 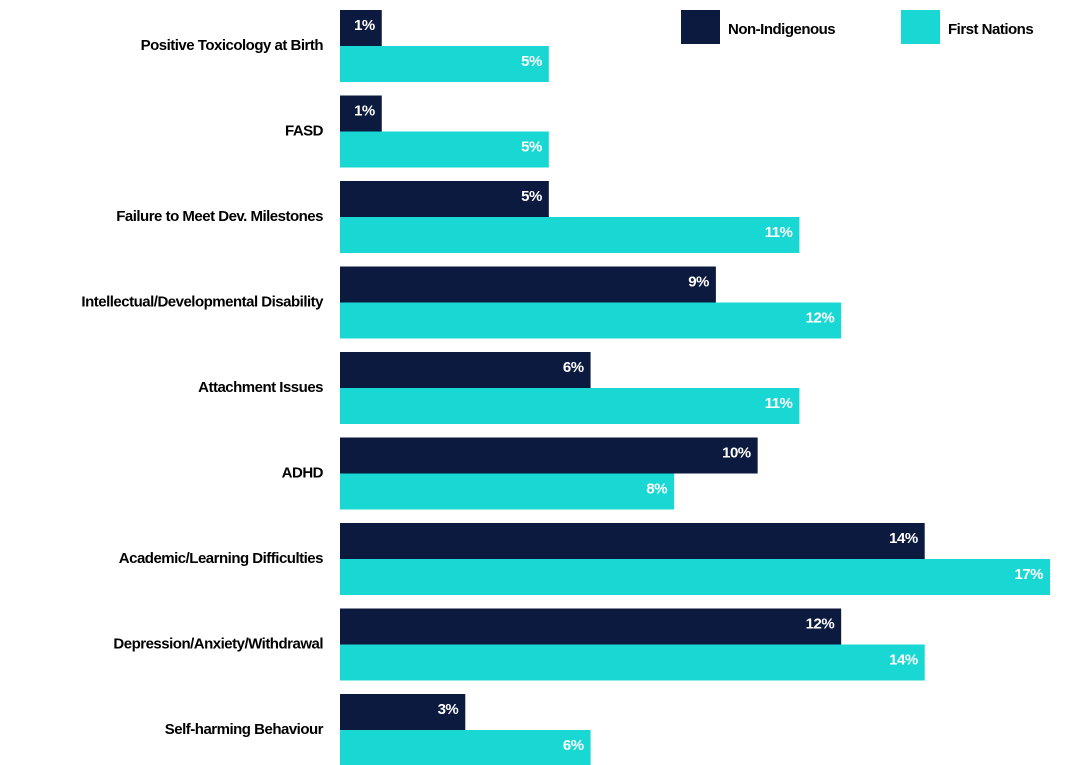 What do you see at coordinates (221, 558) in the screenshot?
I see `category-label: Academic/Learning Difficulties` at bounding box center [221, 558].